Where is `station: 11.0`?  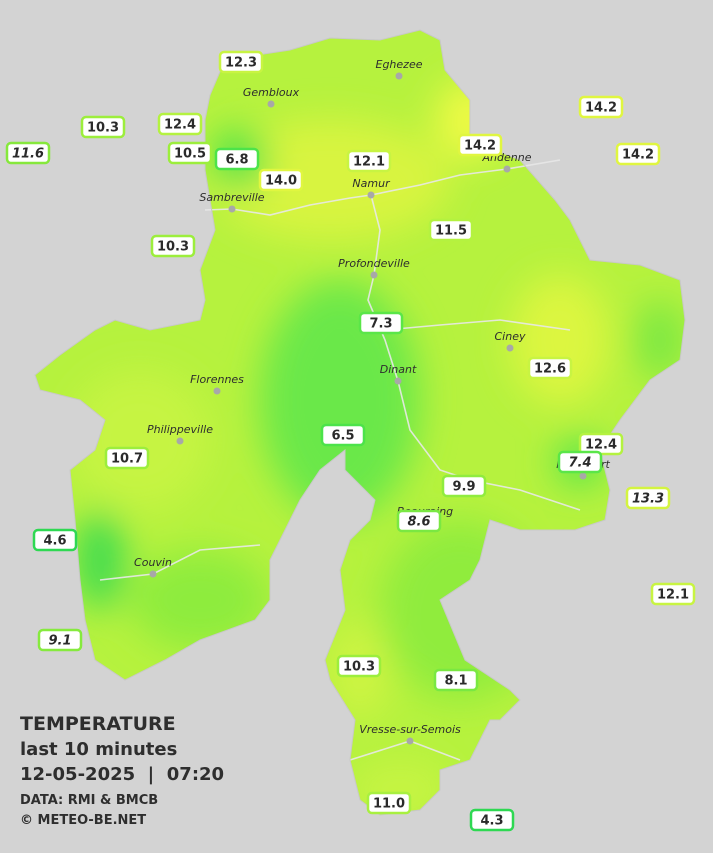
station: 11.0 is located at coordinates (389, 803).